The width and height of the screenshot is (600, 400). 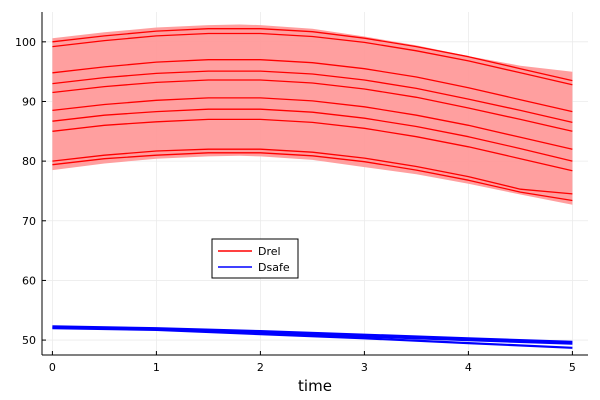 I want to click on y-tick-label-0: 50, so click(x=29, y=340).